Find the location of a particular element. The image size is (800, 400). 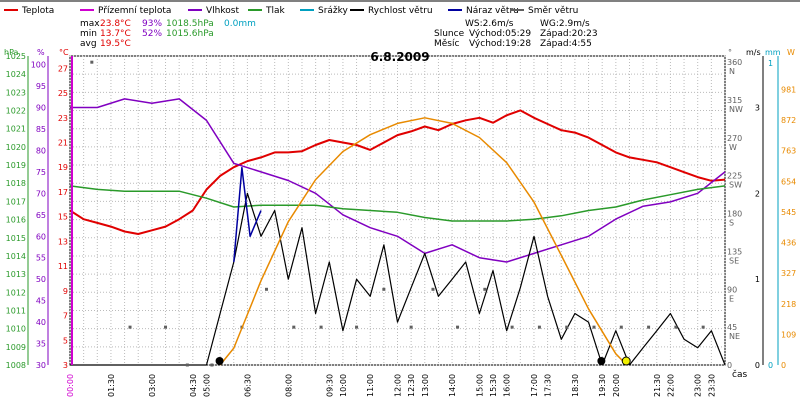

temperature-tick-label: 5 is located at coordinates (65, 340).